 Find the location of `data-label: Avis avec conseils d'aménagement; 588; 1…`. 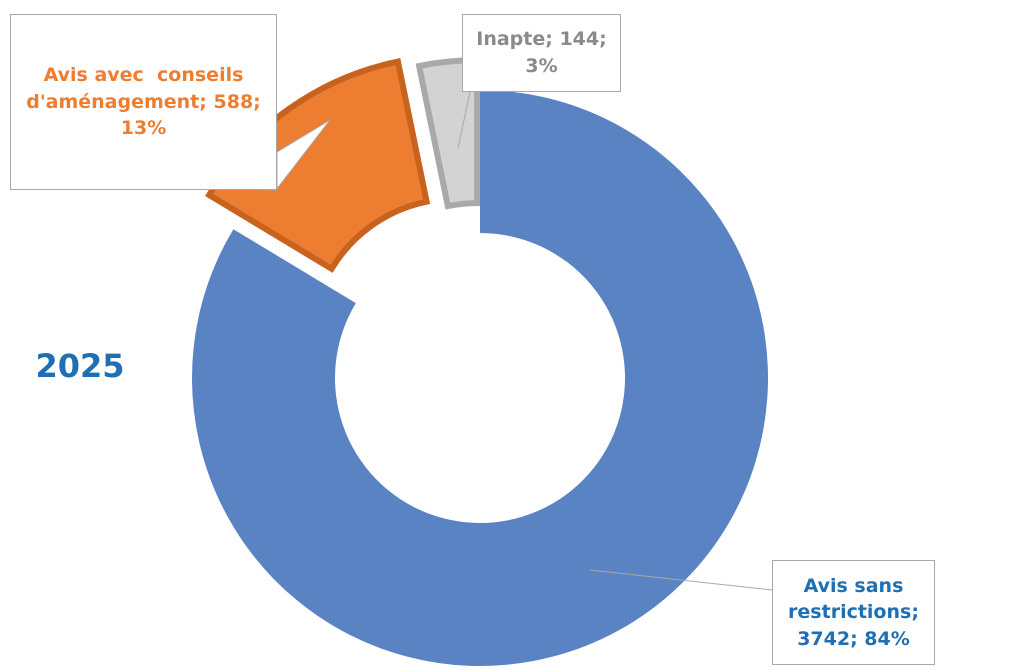

data-label: Avis avec conseils d'aménagement; 588; 1… is located at coordinates (143, 102).